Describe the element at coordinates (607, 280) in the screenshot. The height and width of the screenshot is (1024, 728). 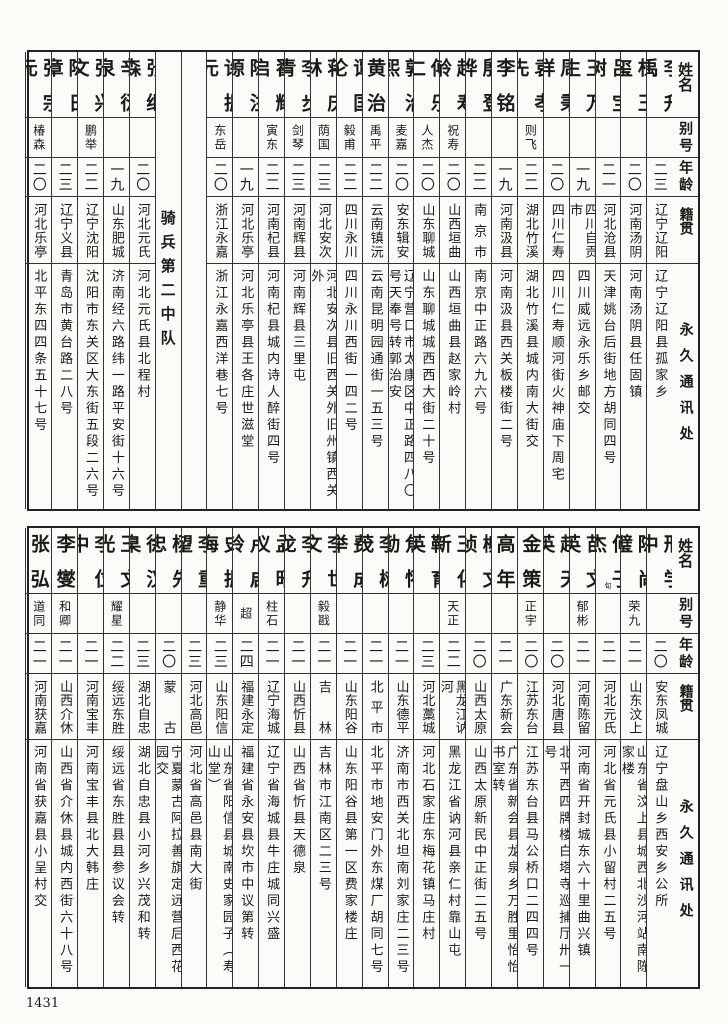
I see `person-column: 吕宝树 二一 河北沧县 天津姚台后街地方胡同四号` at that location.